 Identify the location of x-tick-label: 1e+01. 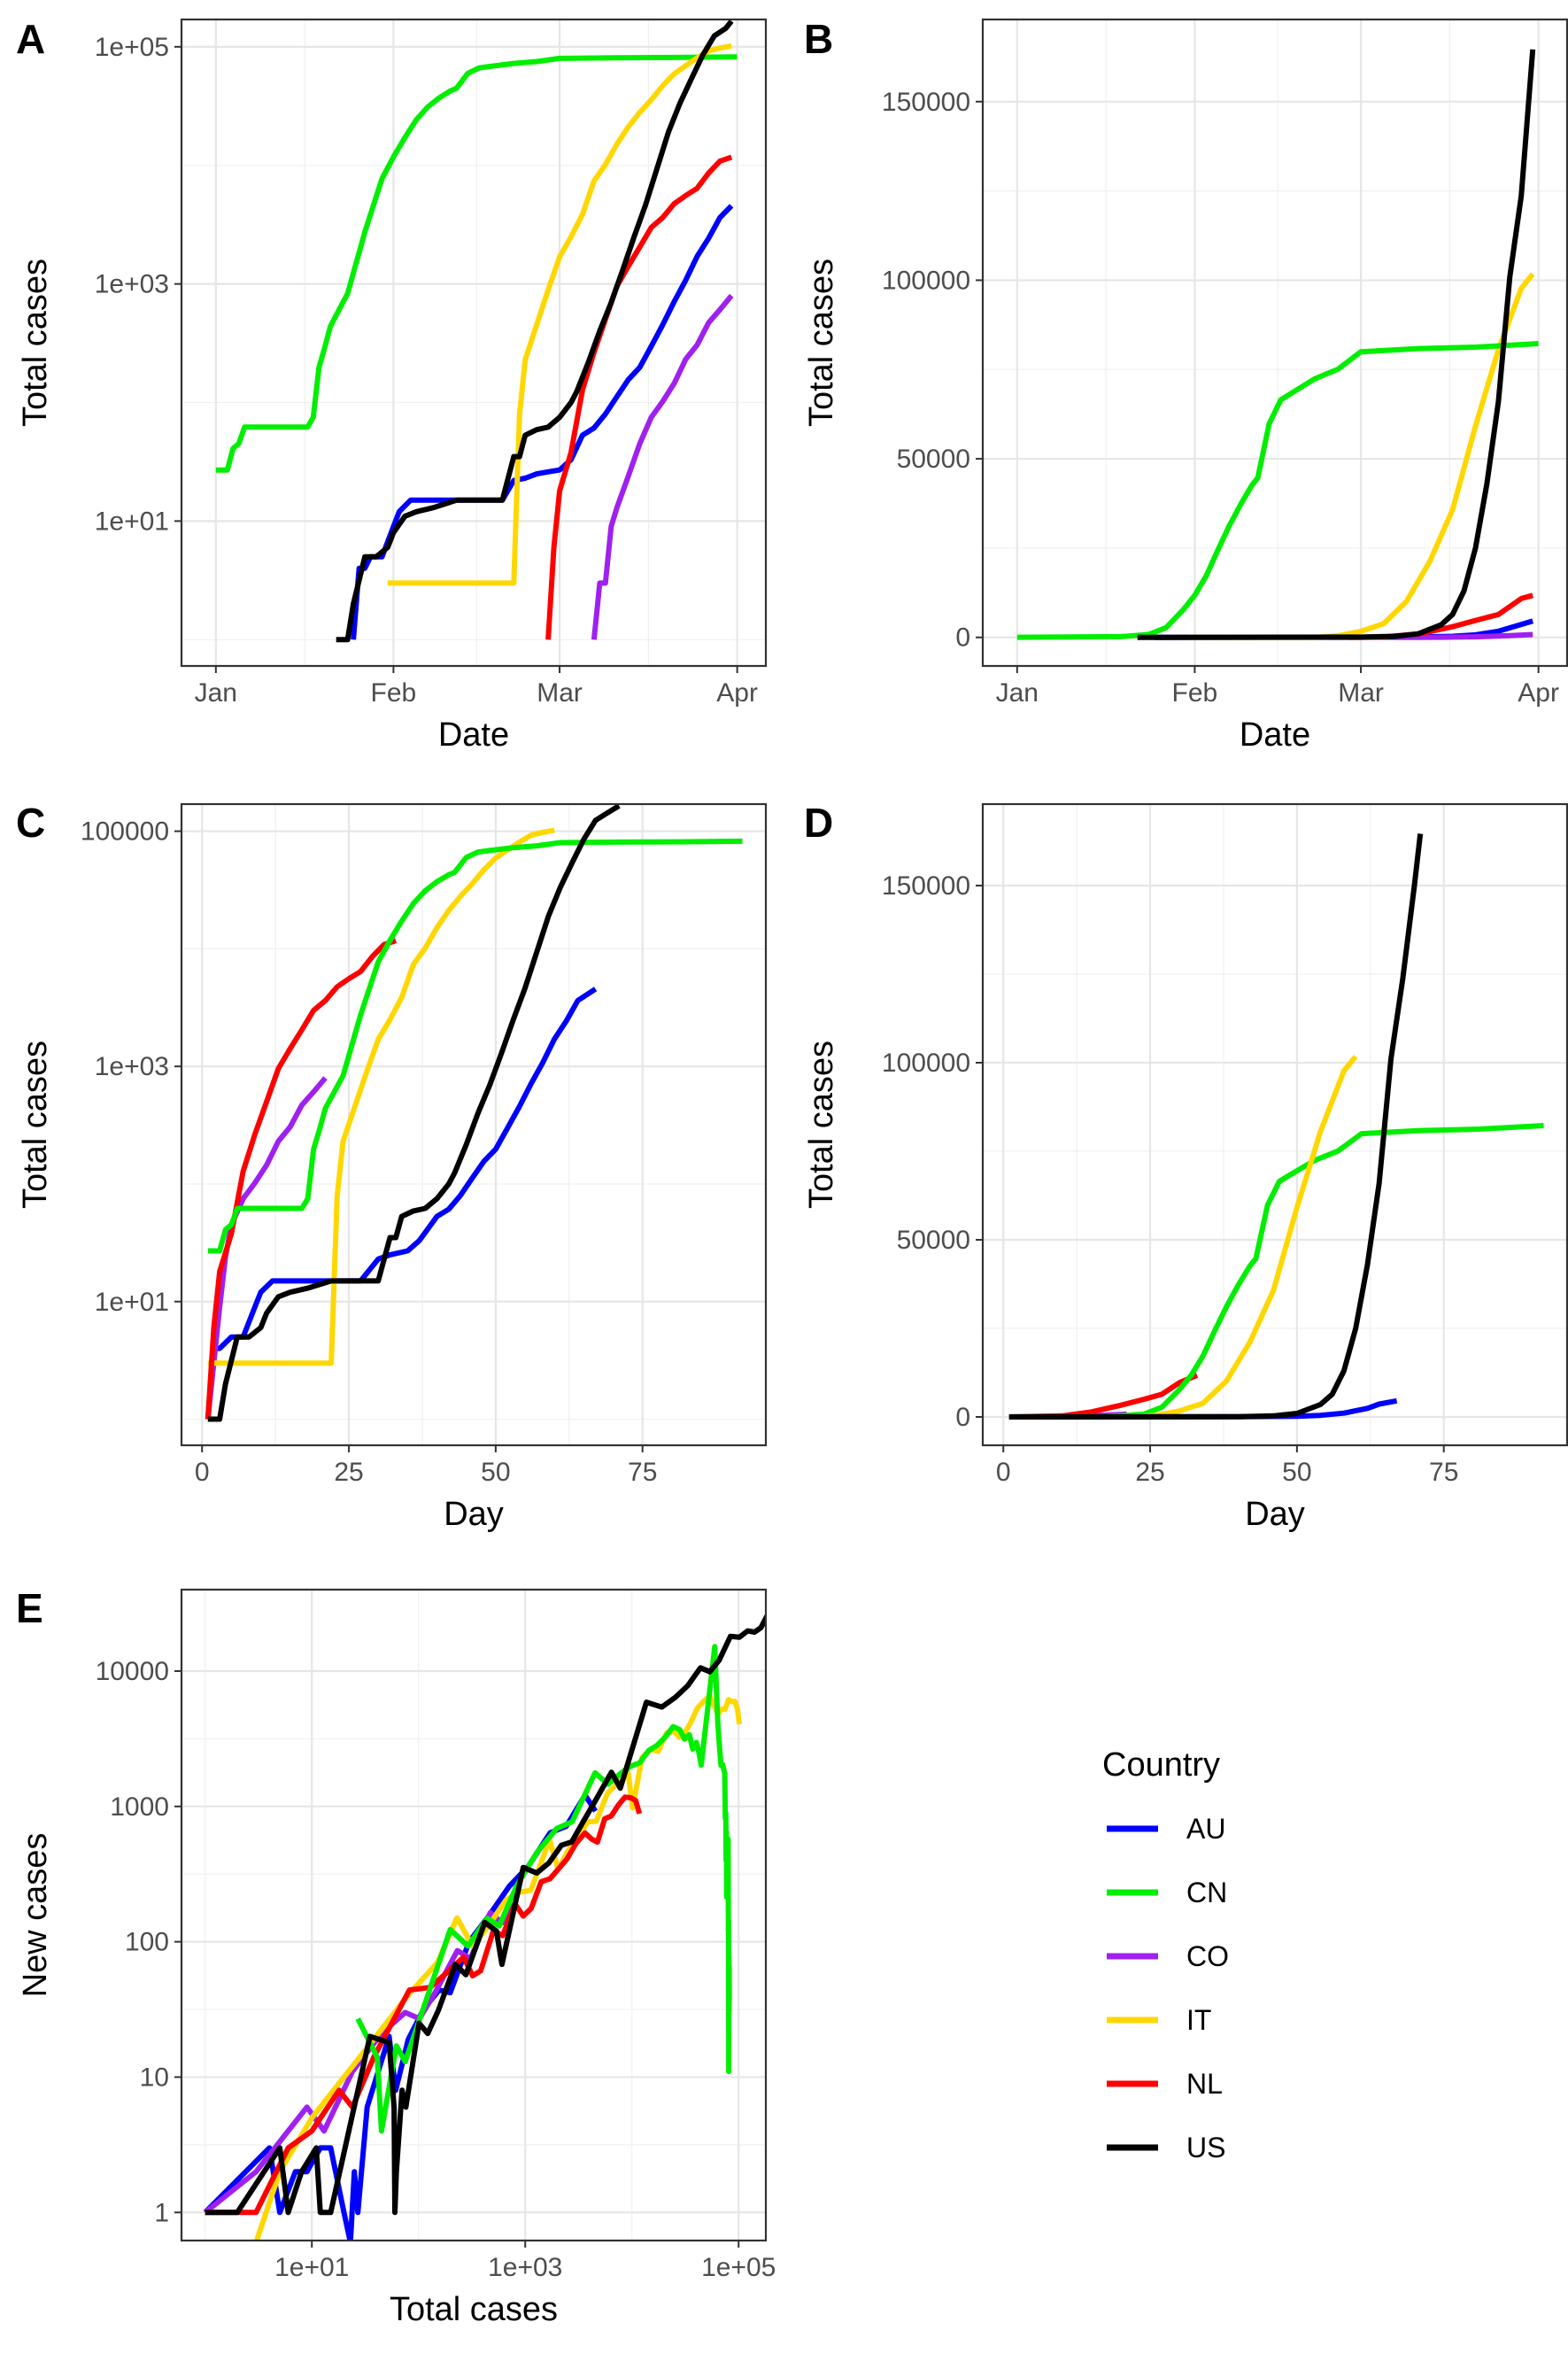
(312, 2267).